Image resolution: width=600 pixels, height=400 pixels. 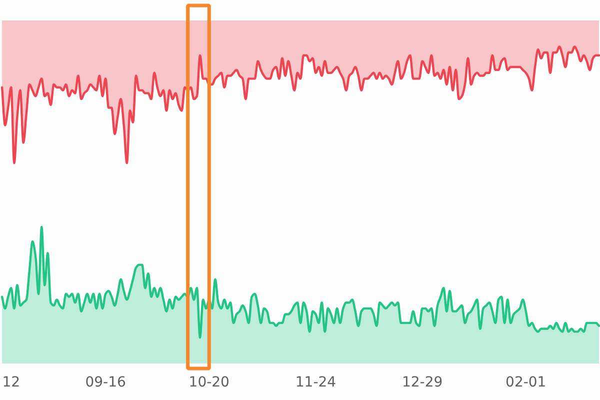 What do you see at coordinates (315, 382) in the screenshot?
I see `x-tick-label: 11-24` at bounding box center [315, 382].